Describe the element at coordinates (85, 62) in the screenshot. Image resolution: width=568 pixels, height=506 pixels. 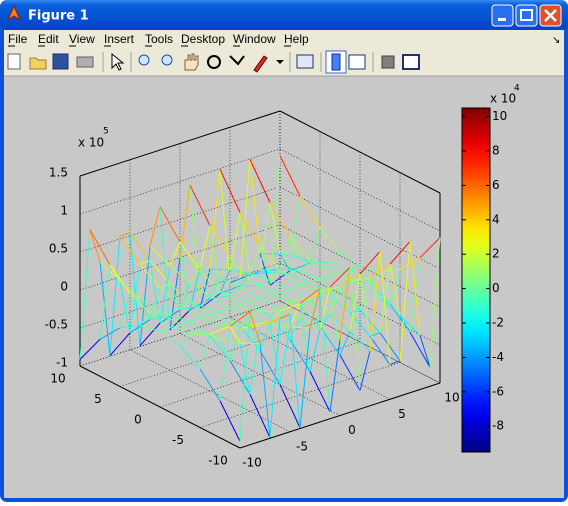
I see `print-icon` at that location.